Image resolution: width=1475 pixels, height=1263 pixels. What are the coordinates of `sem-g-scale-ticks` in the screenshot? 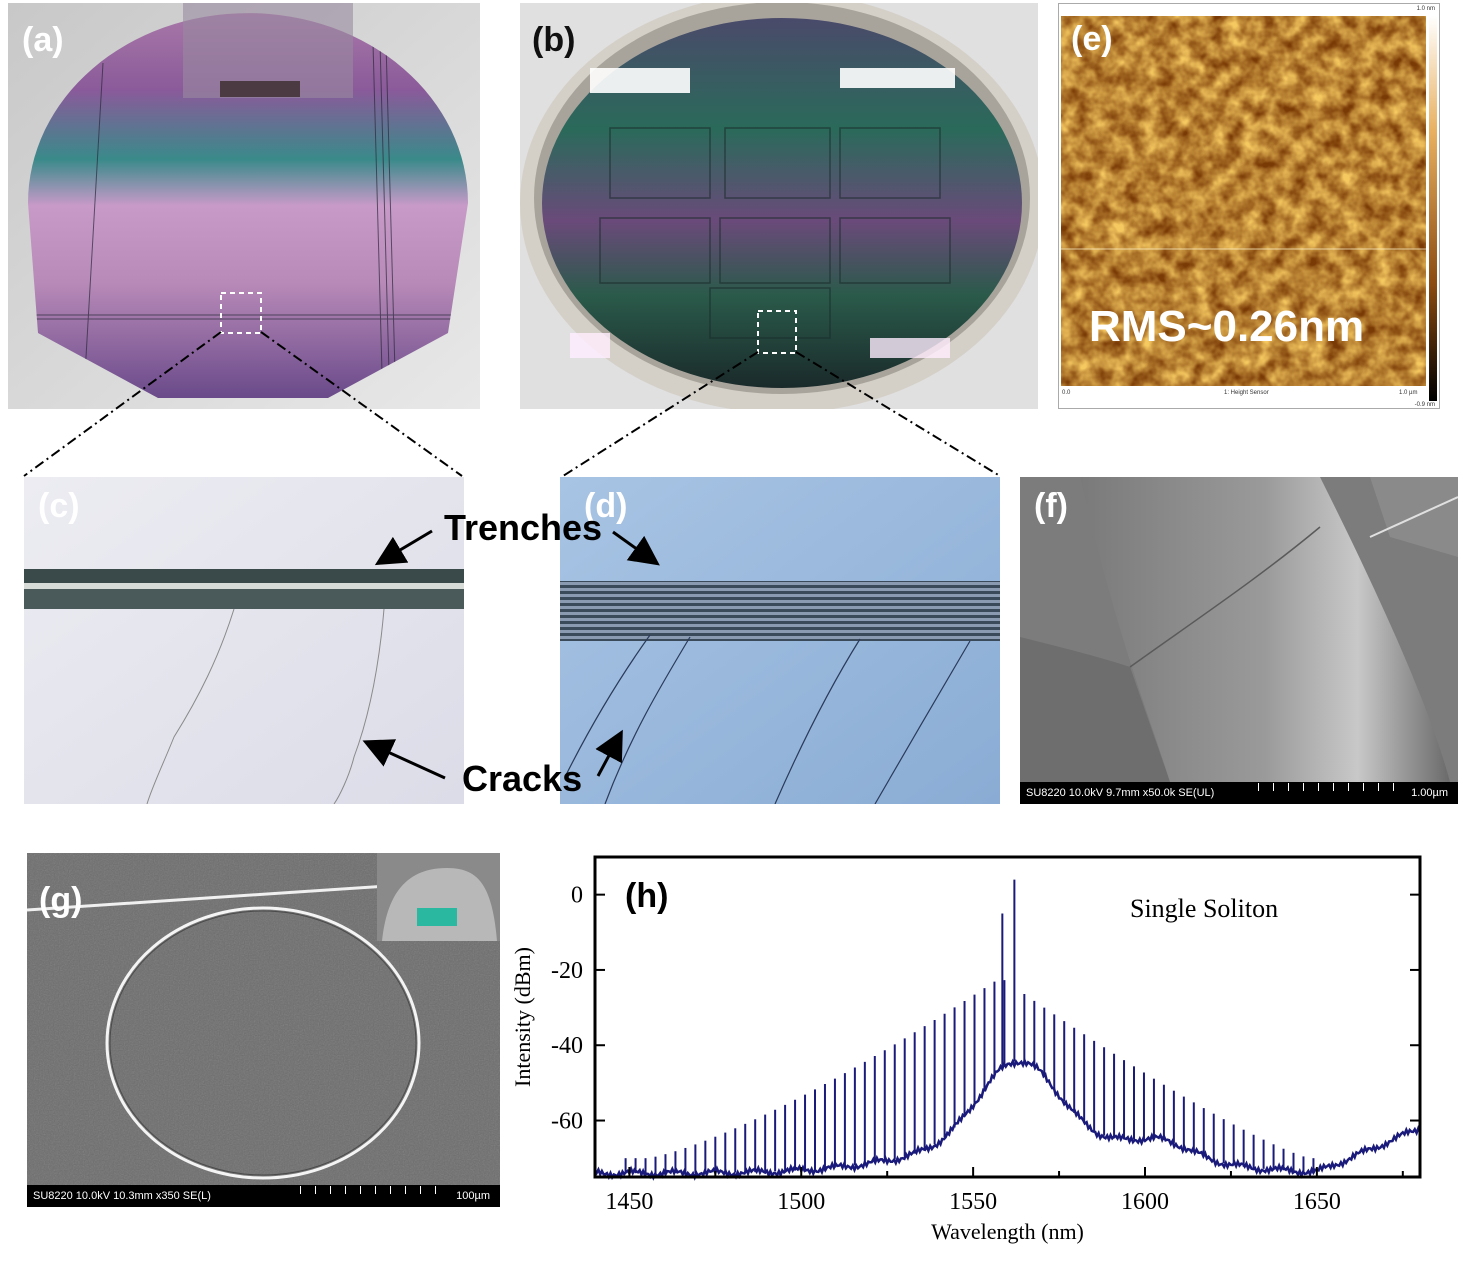 It's located at (375, 1190).